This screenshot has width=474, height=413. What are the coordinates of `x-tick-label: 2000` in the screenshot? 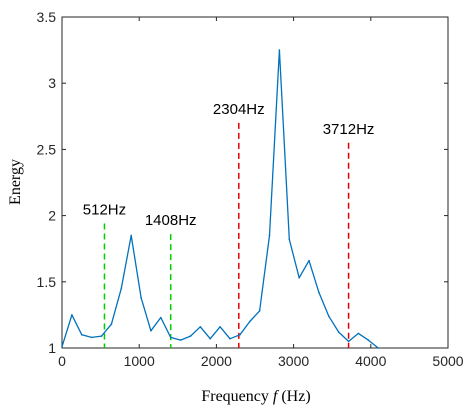 It's located at (216, 361).